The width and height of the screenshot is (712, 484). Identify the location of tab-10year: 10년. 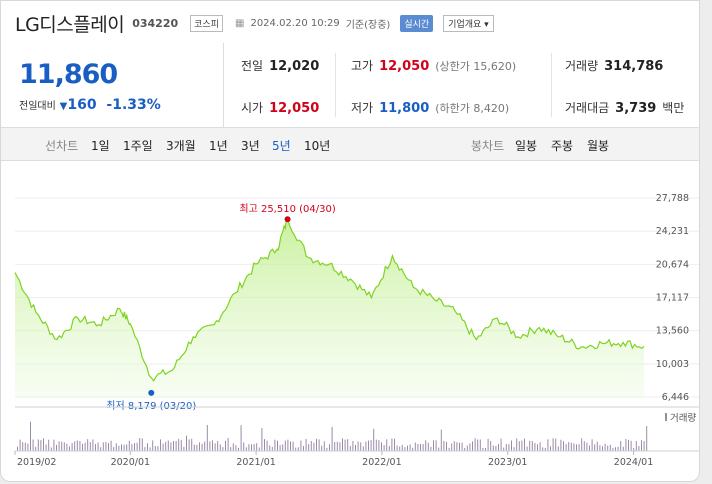
(317, 146).